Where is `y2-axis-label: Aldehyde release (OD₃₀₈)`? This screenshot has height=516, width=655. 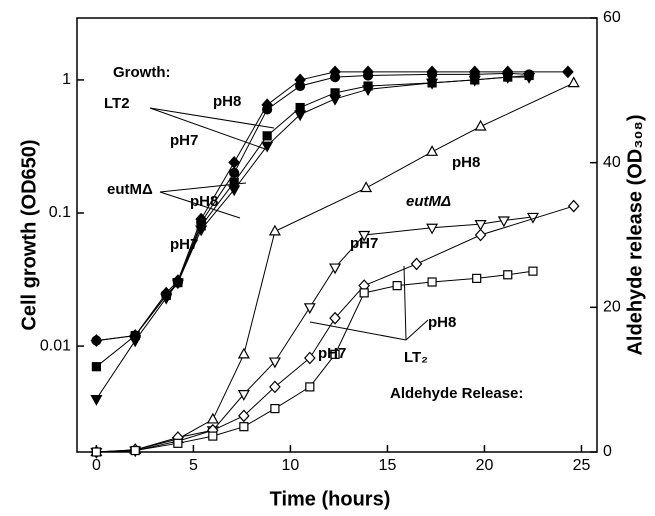
y2-axis-label: Aldehyde release (OD₃₀₈) is located at coordinates (635, 234).